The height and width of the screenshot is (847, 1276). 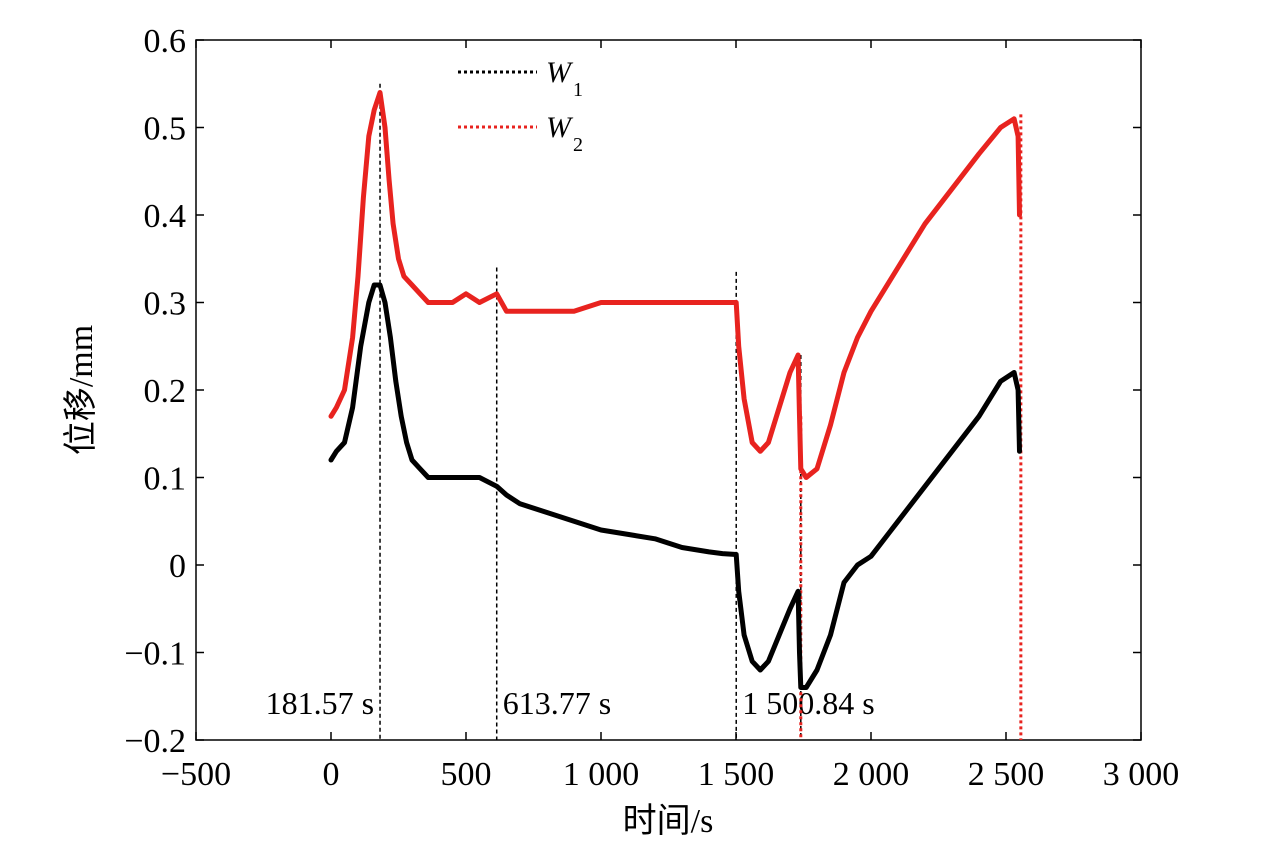 I want to click on marker-time-label: 1 500.84 s, so click(x=808, y=703).